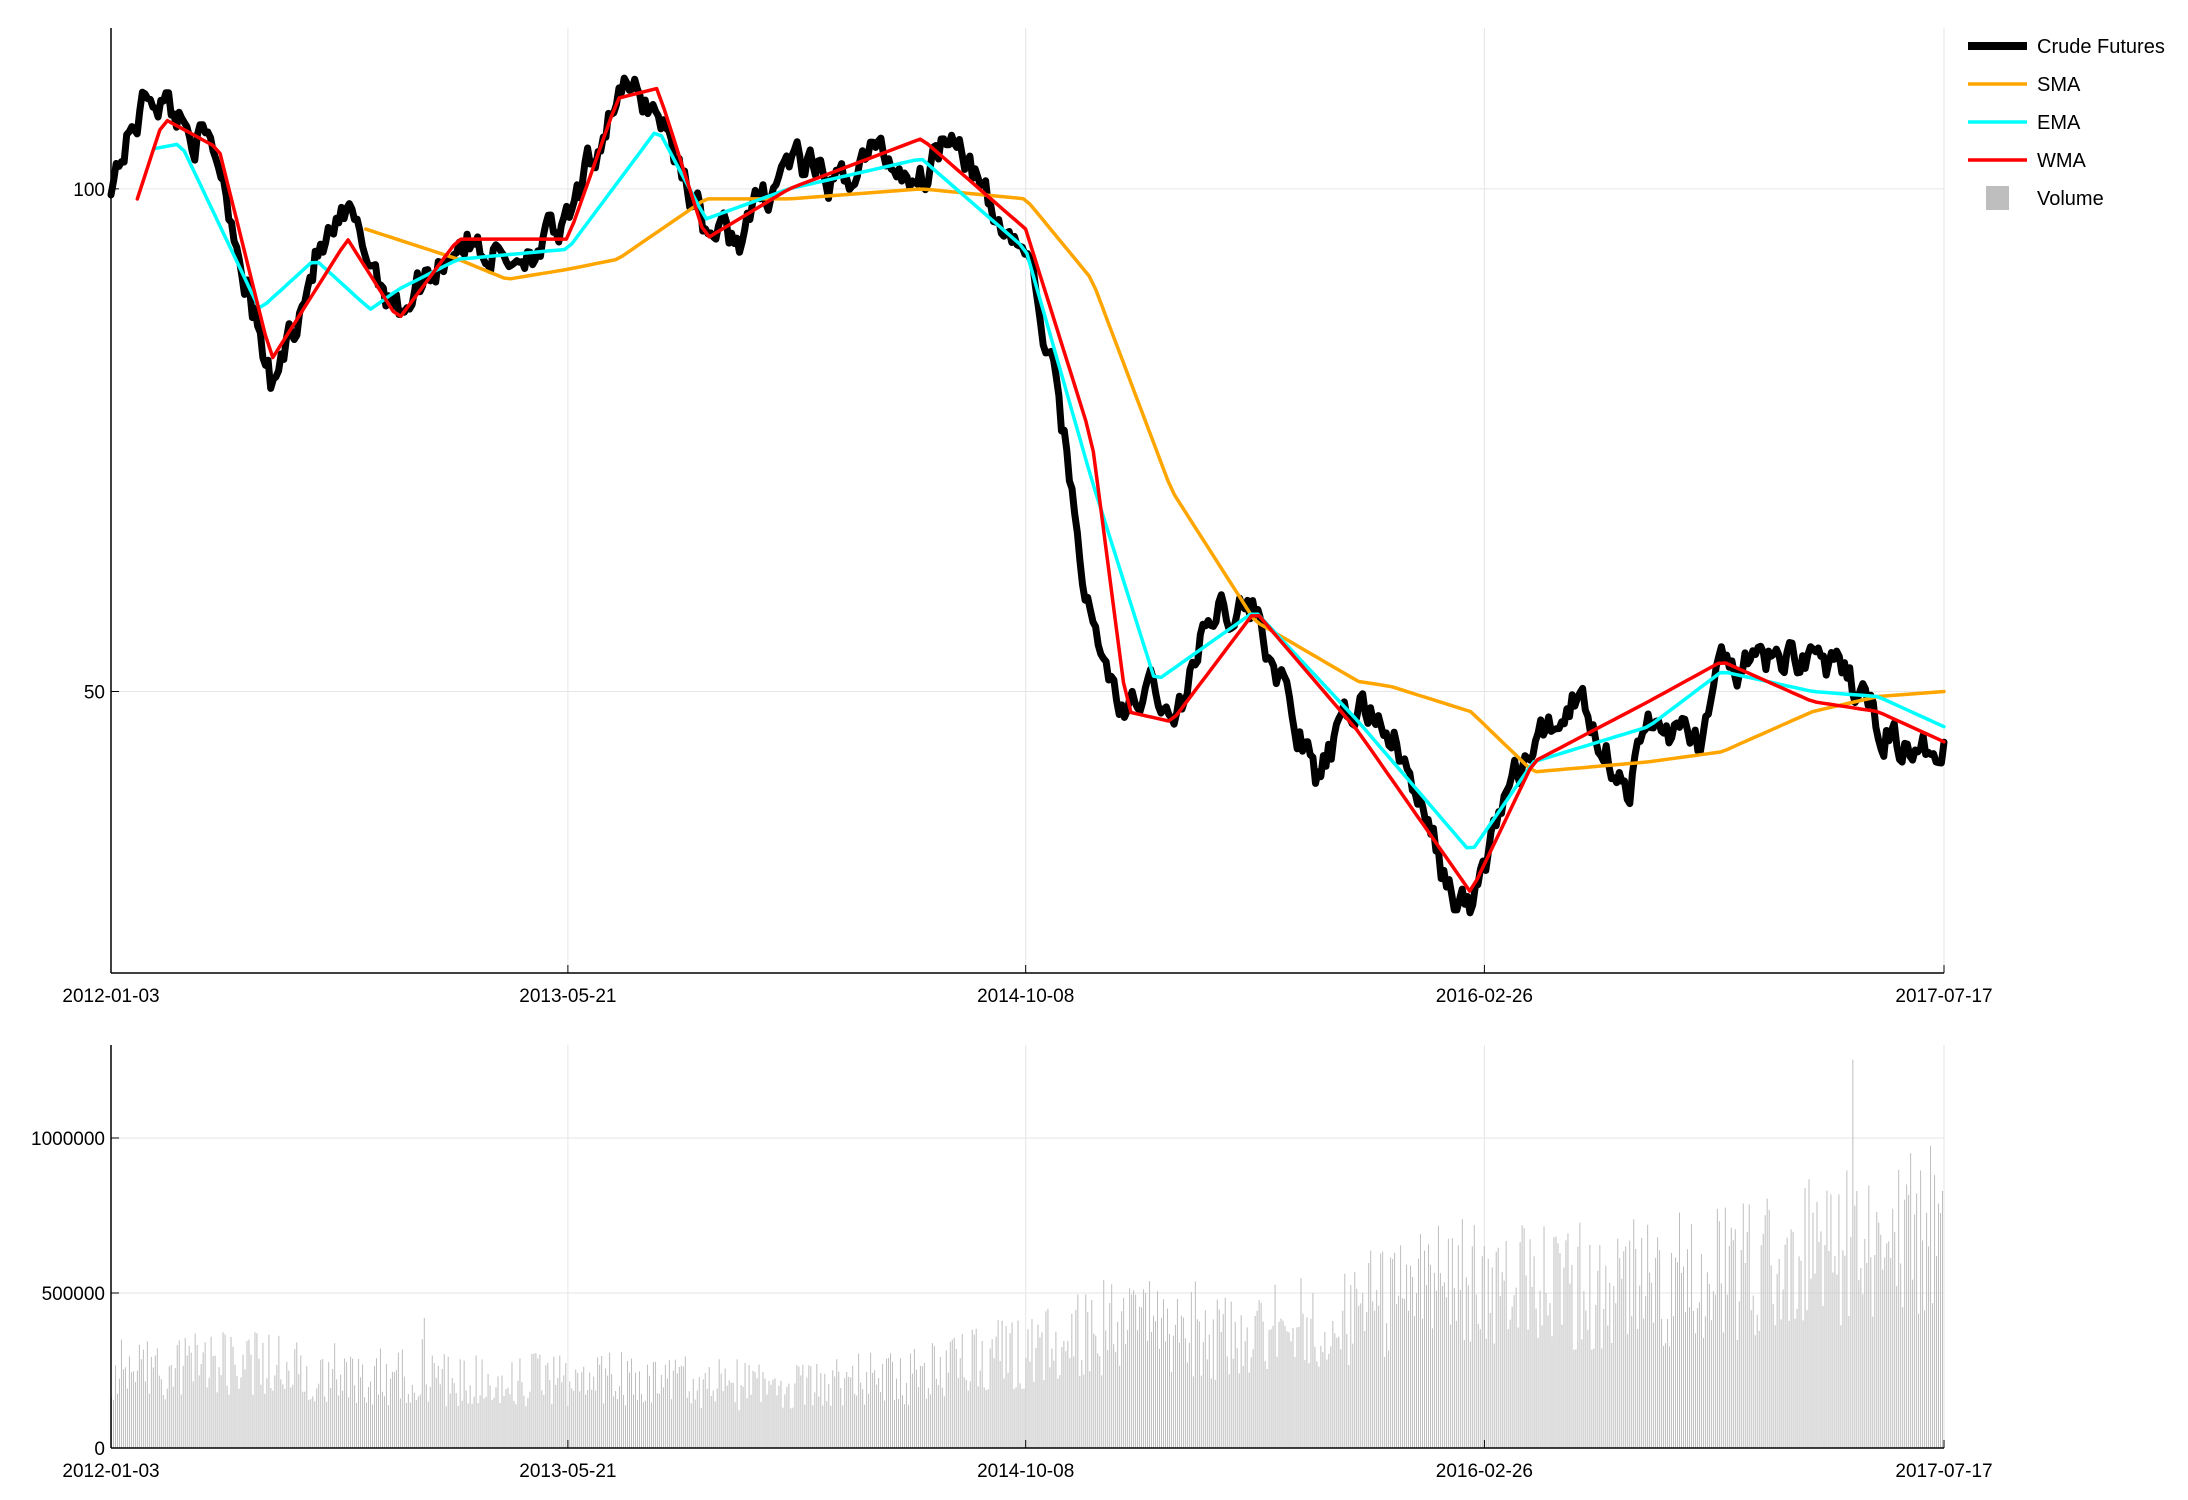 Image resolution: width=2188 pixels, height=1500 pixels. I want to click on price-x-tick-label: 2014-10-08, so click(1025, 996).